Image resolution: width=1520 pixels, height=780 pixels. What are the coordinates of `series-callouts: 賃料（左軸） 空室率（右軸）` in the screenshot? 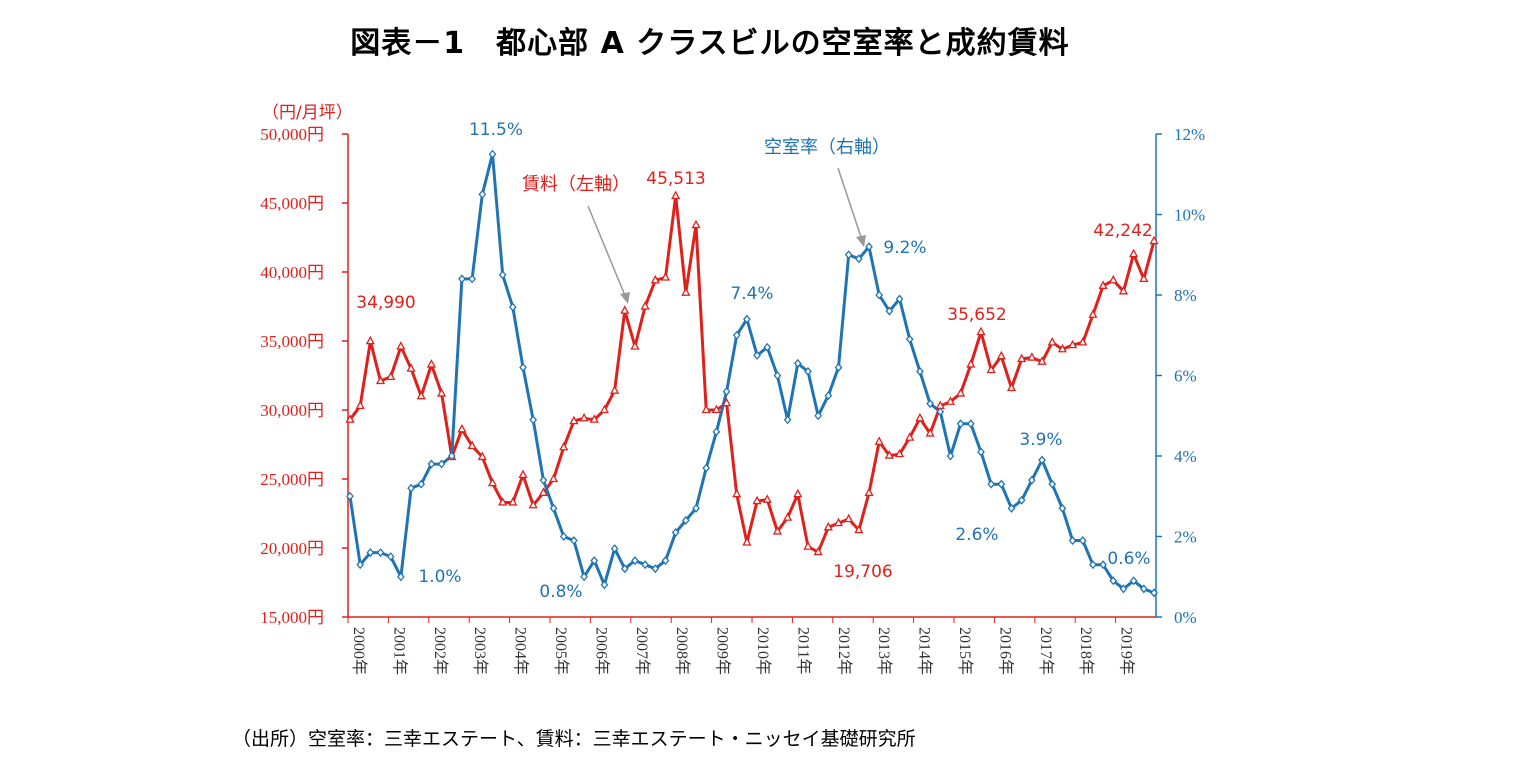 It's located at (706, 220).